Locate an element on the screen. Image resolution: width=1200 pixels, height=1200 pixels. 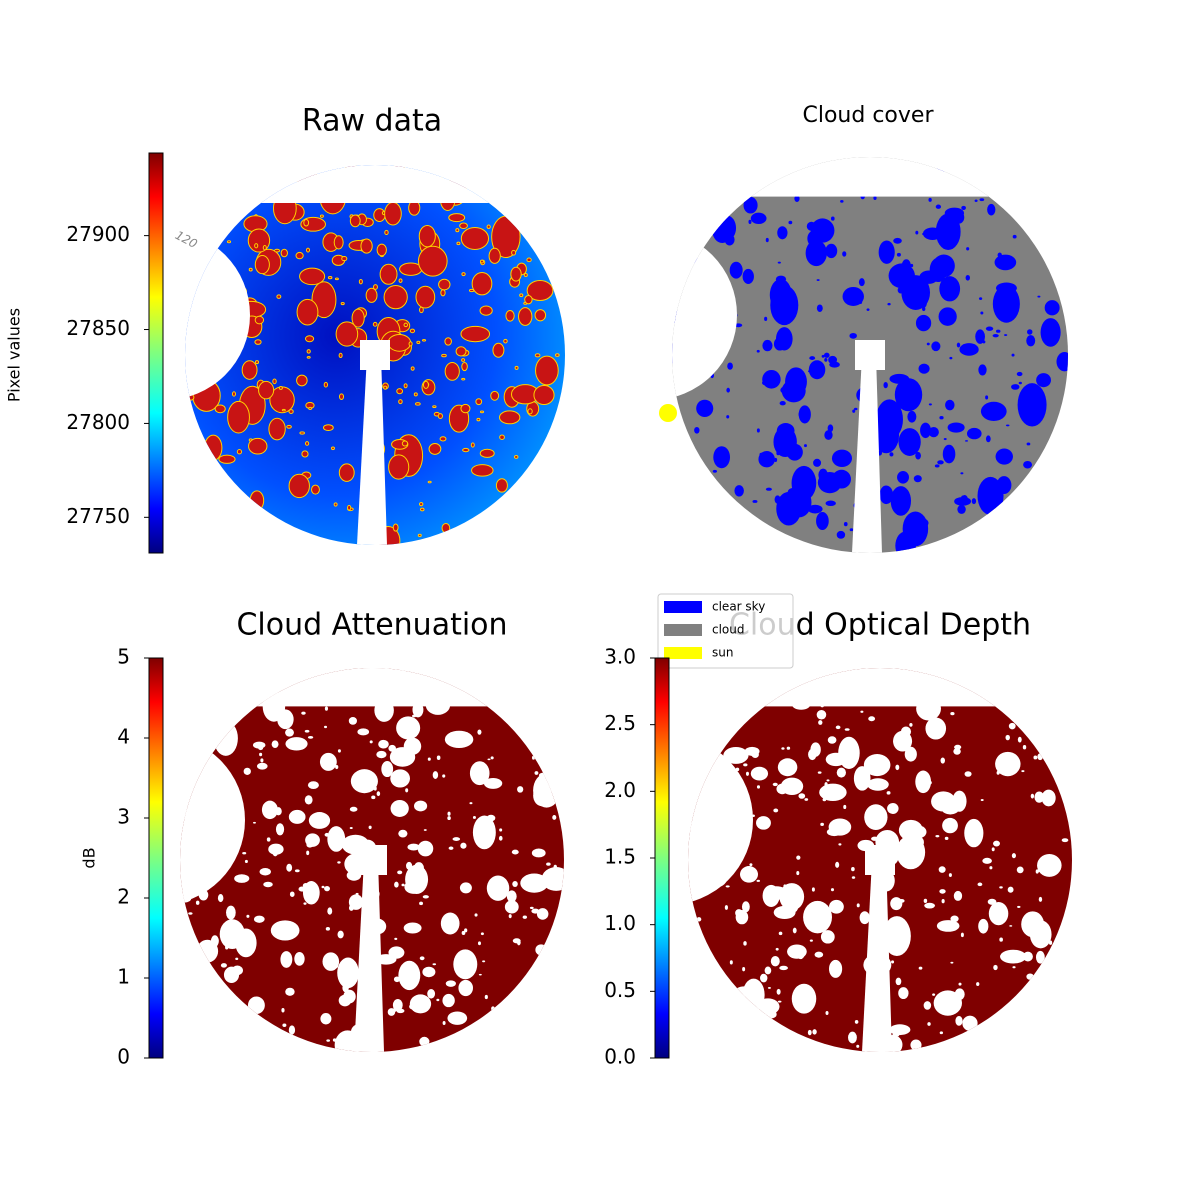
colorbar-tick-label: 1.5 is located at coordinates (620, 857).